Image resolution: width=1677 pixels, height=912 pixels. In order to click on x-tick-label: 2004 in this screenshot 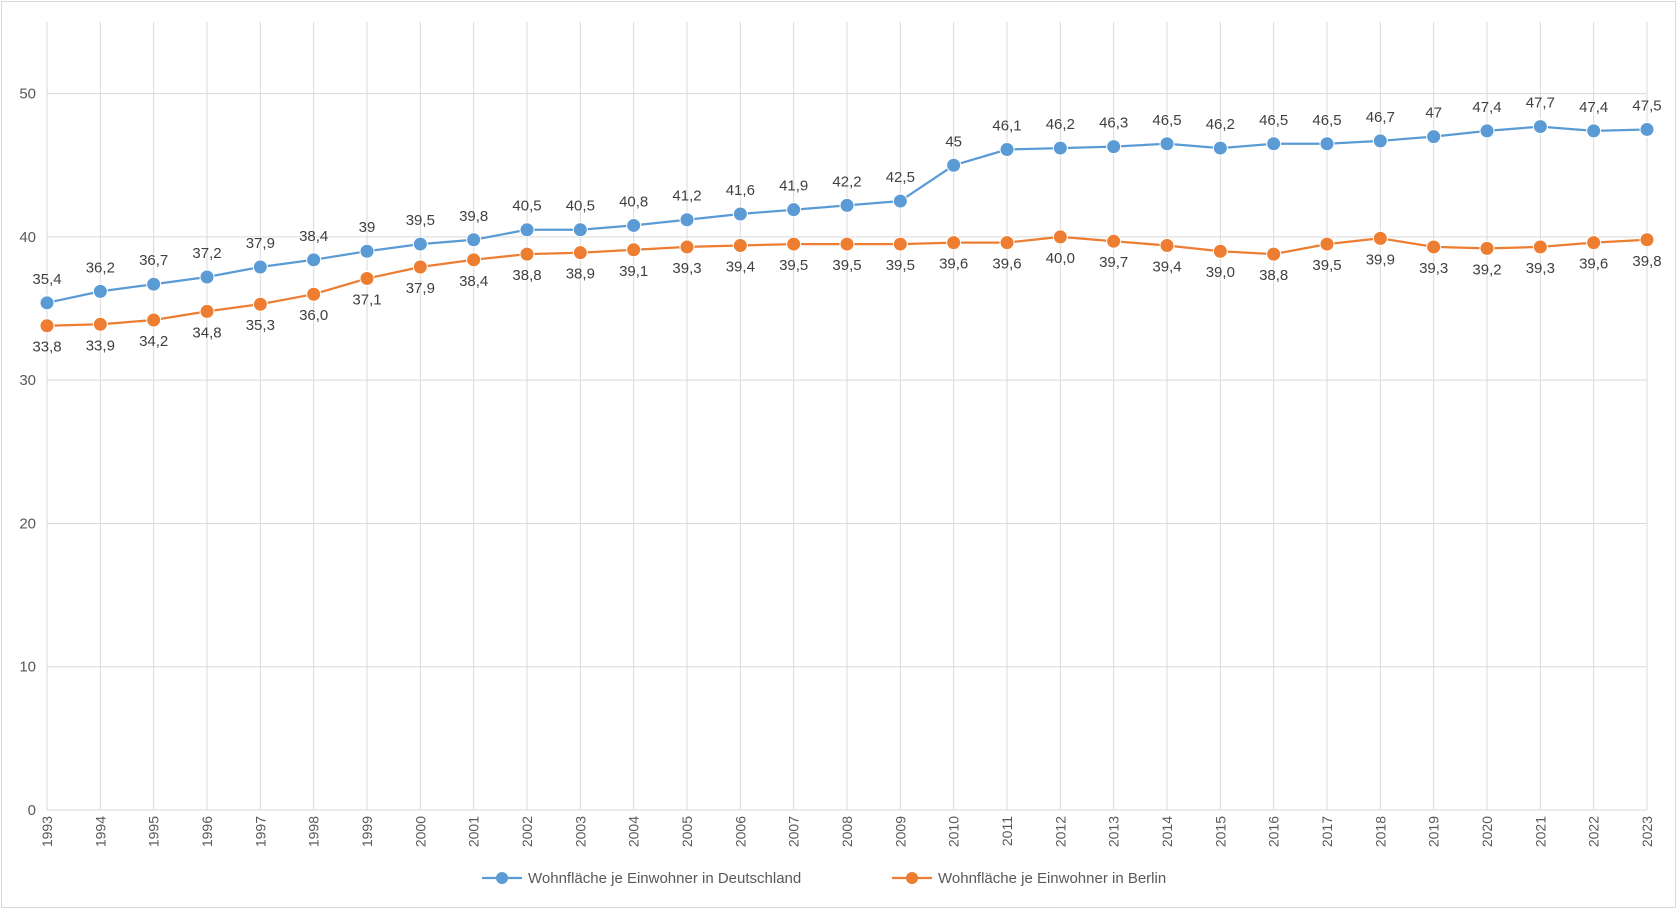, I will do `click(634, 831)`.